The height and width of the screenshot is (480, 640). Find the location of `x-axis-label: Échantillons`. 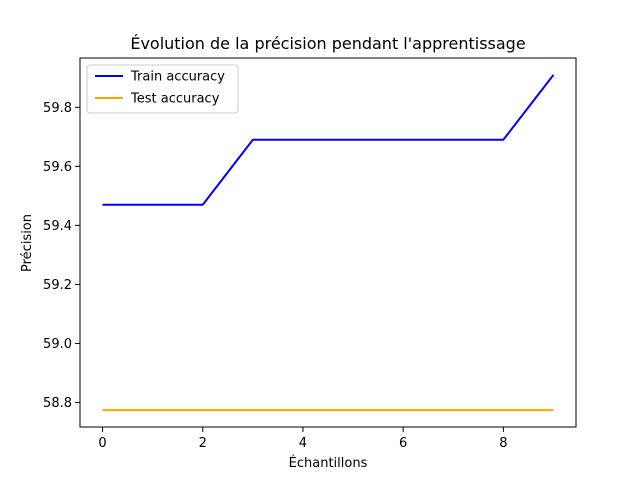

x-axis-label: Échantillons is located at coordinates (328, 463).